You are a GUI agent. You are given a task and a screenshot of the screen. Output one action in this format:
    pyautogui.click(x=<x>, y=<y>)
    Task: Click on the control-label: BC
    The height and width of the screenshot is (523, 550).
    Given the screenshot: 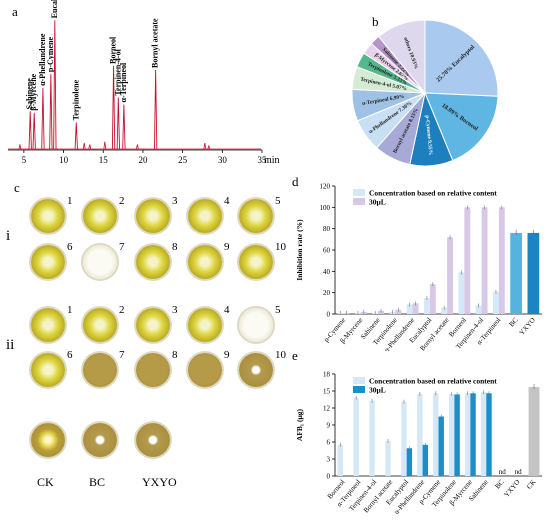 What is the action you would take?
    pyautogui.click(x=97, y=482)
    